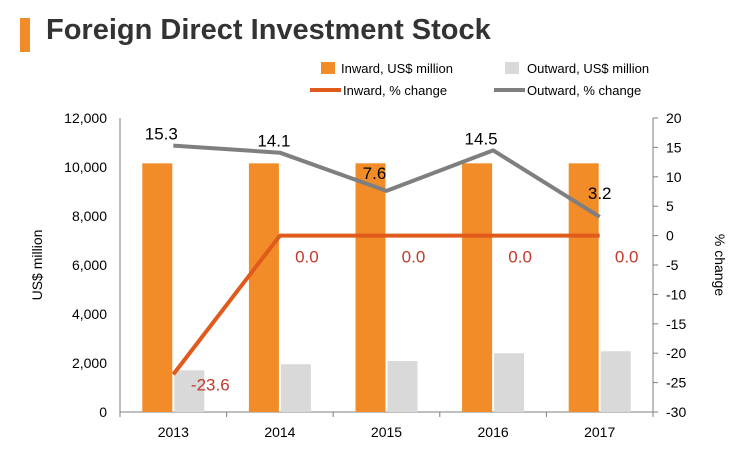  What do you see at coordinates (279, 432) in the screenshot?
I see `x-tick-label: 2014` at bounding box center [279, 432].